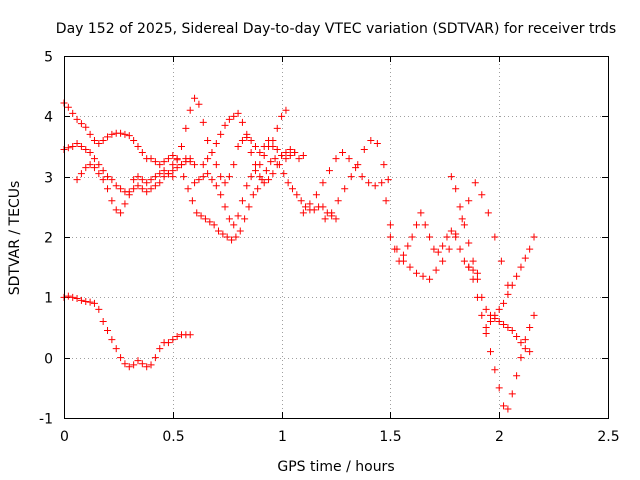  What do you see at coordinates (390, 437) in the screenshot?
I see `x-tick-label: 1.5` at bounding box center [390, 437].